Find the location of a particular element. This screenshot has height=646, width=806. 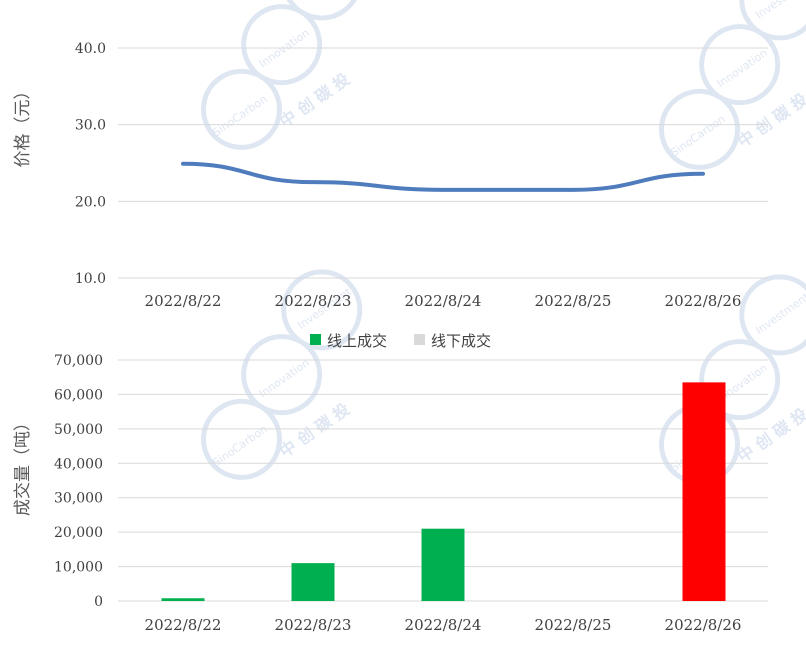

volume-y-axis-label: 成交量（吨） is located at coordinates (23, 465).